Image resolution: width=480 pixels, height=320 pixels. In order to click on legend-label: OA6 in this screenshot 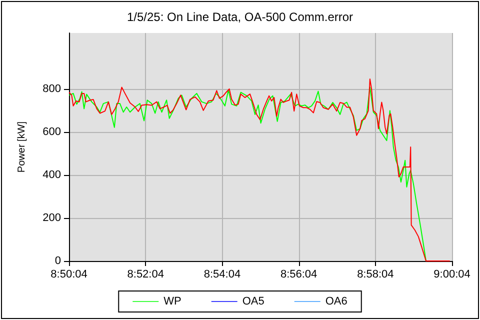, I will do `click(336, 302)`.